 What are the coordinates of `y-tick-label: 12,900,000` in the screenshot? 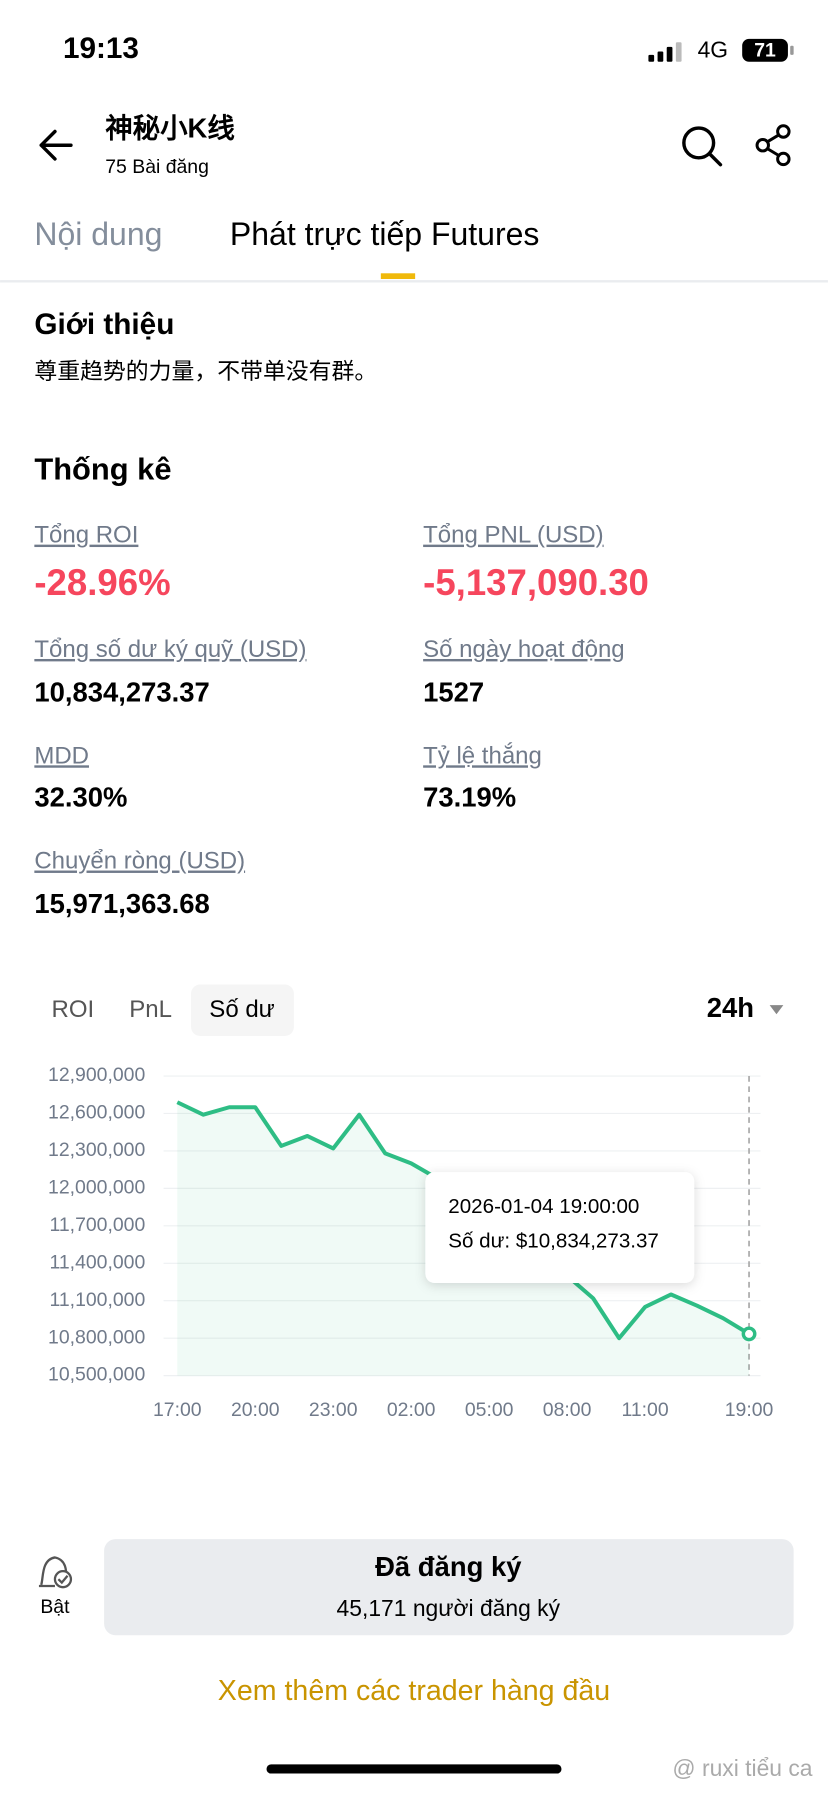 It's located at (96, 1075).